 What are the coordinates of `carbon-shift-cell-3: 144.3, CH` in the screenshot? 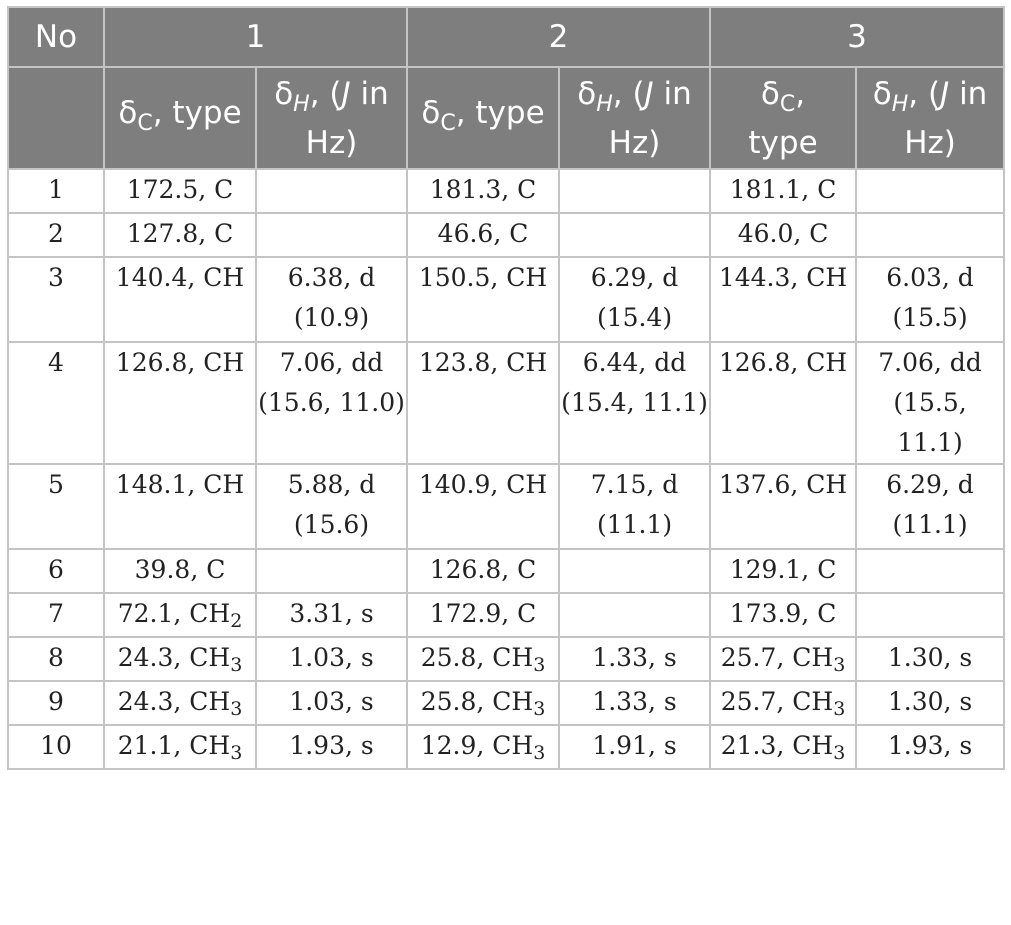 It's located at (783, 299).